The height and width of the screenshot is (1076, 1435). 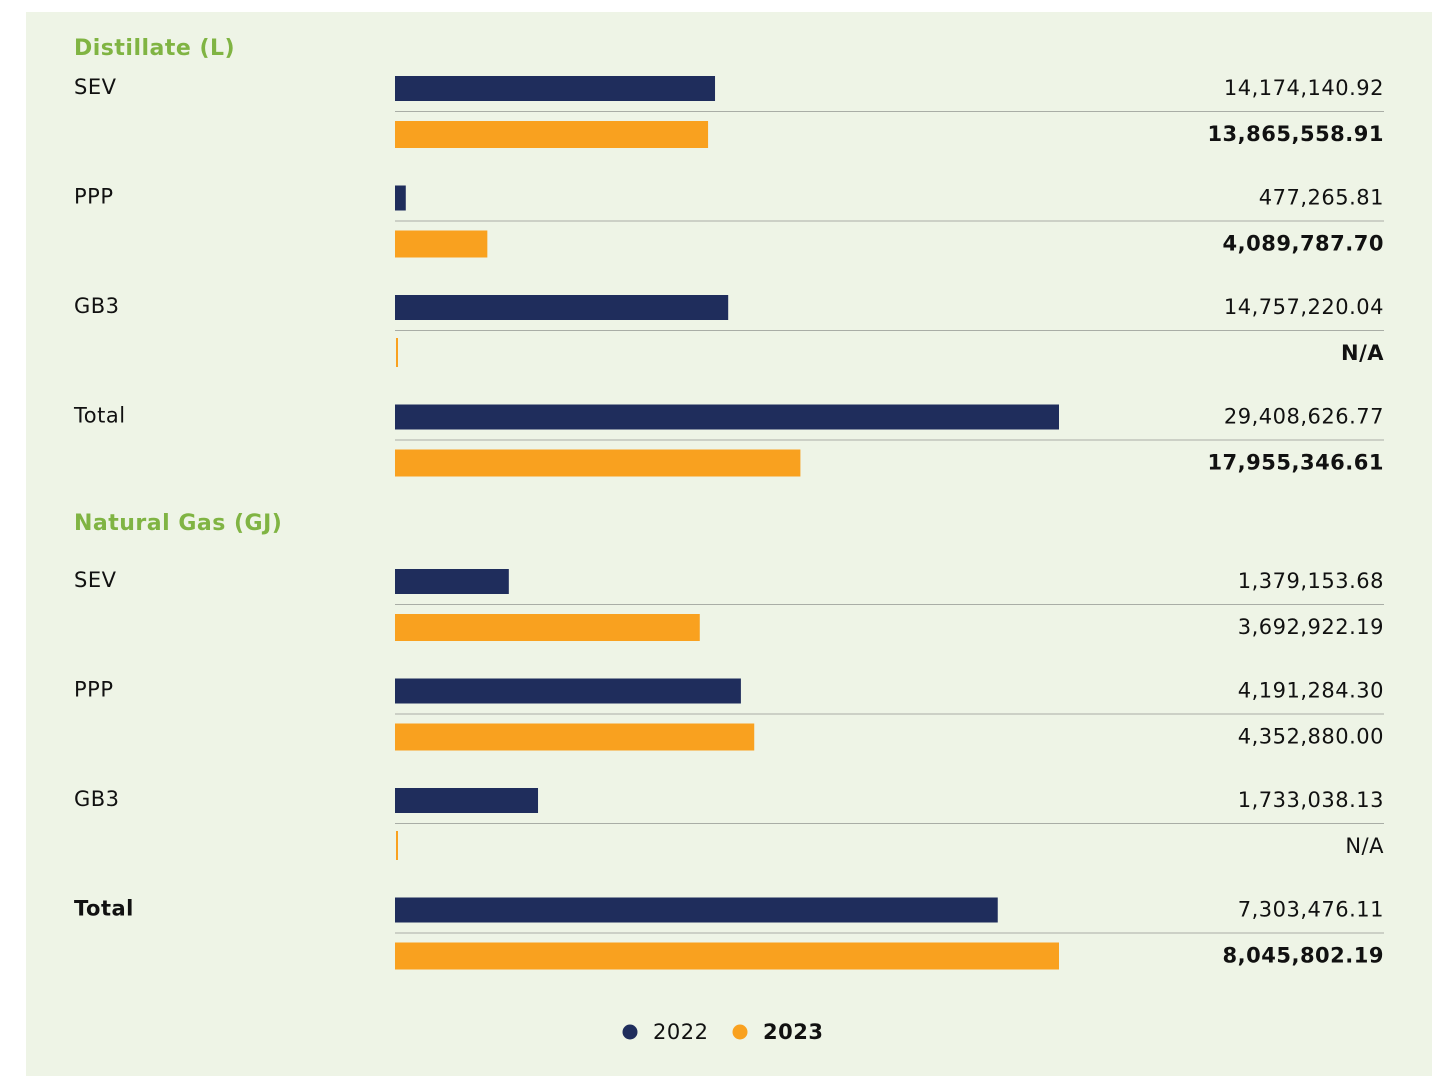 What do you see at coordinates (1303, 244) in the screenshot?
I see `value-label: 4,089,787.70` at bounding box center [1303, 244].